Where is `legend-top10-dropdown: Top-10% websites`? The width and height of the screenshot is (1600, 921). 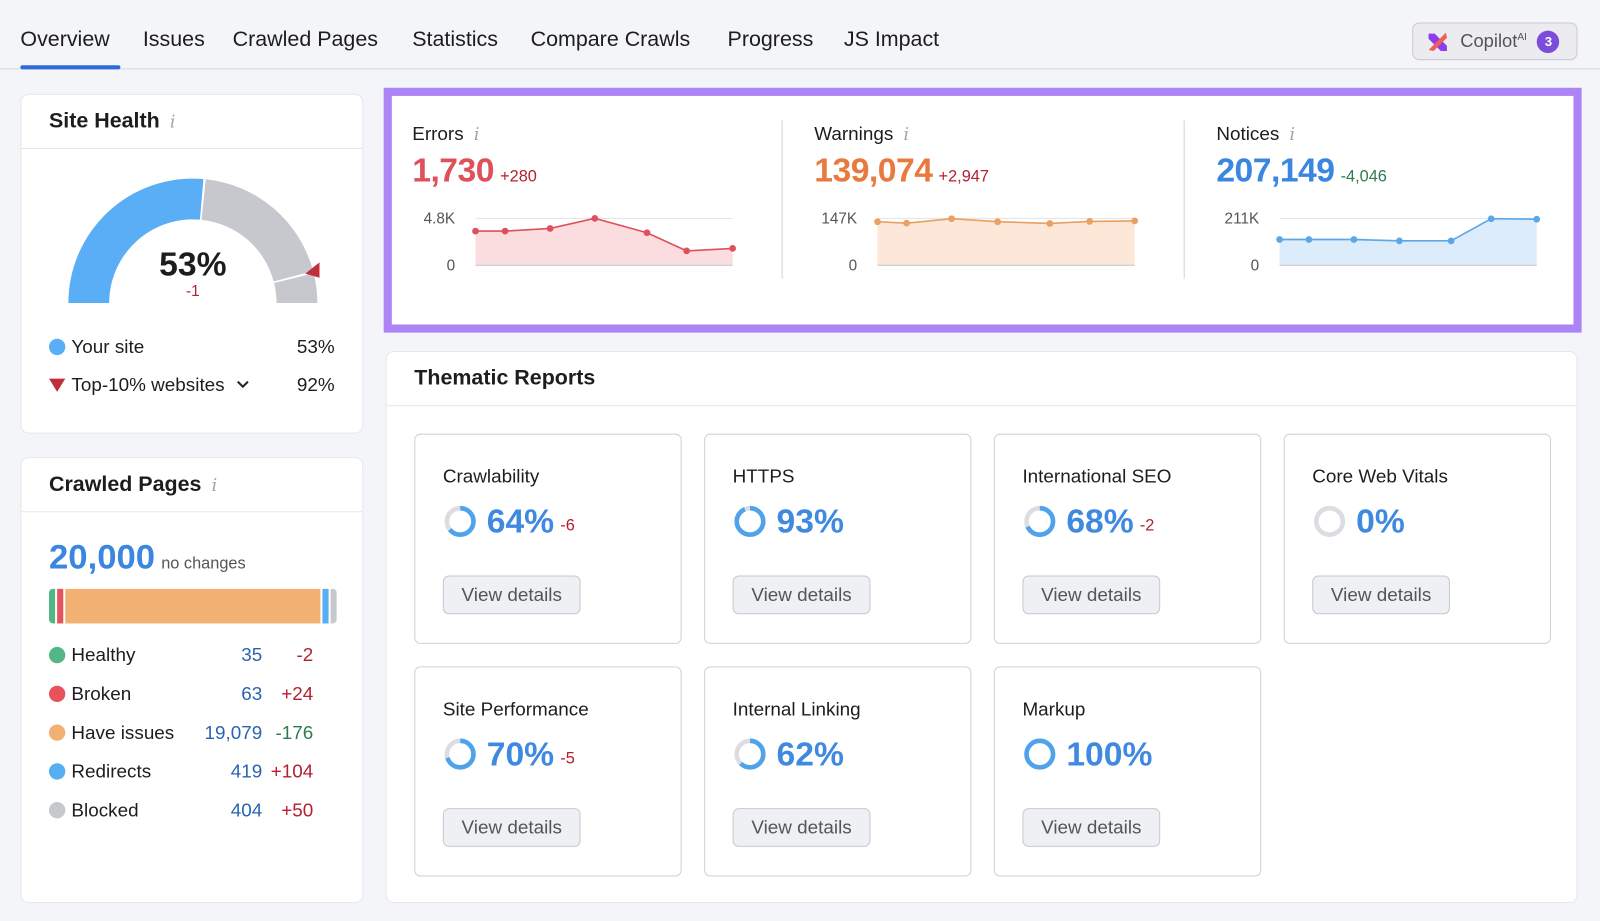
legend-top10-dropdown: Top-10% websites is located at coordinates (149, 384).